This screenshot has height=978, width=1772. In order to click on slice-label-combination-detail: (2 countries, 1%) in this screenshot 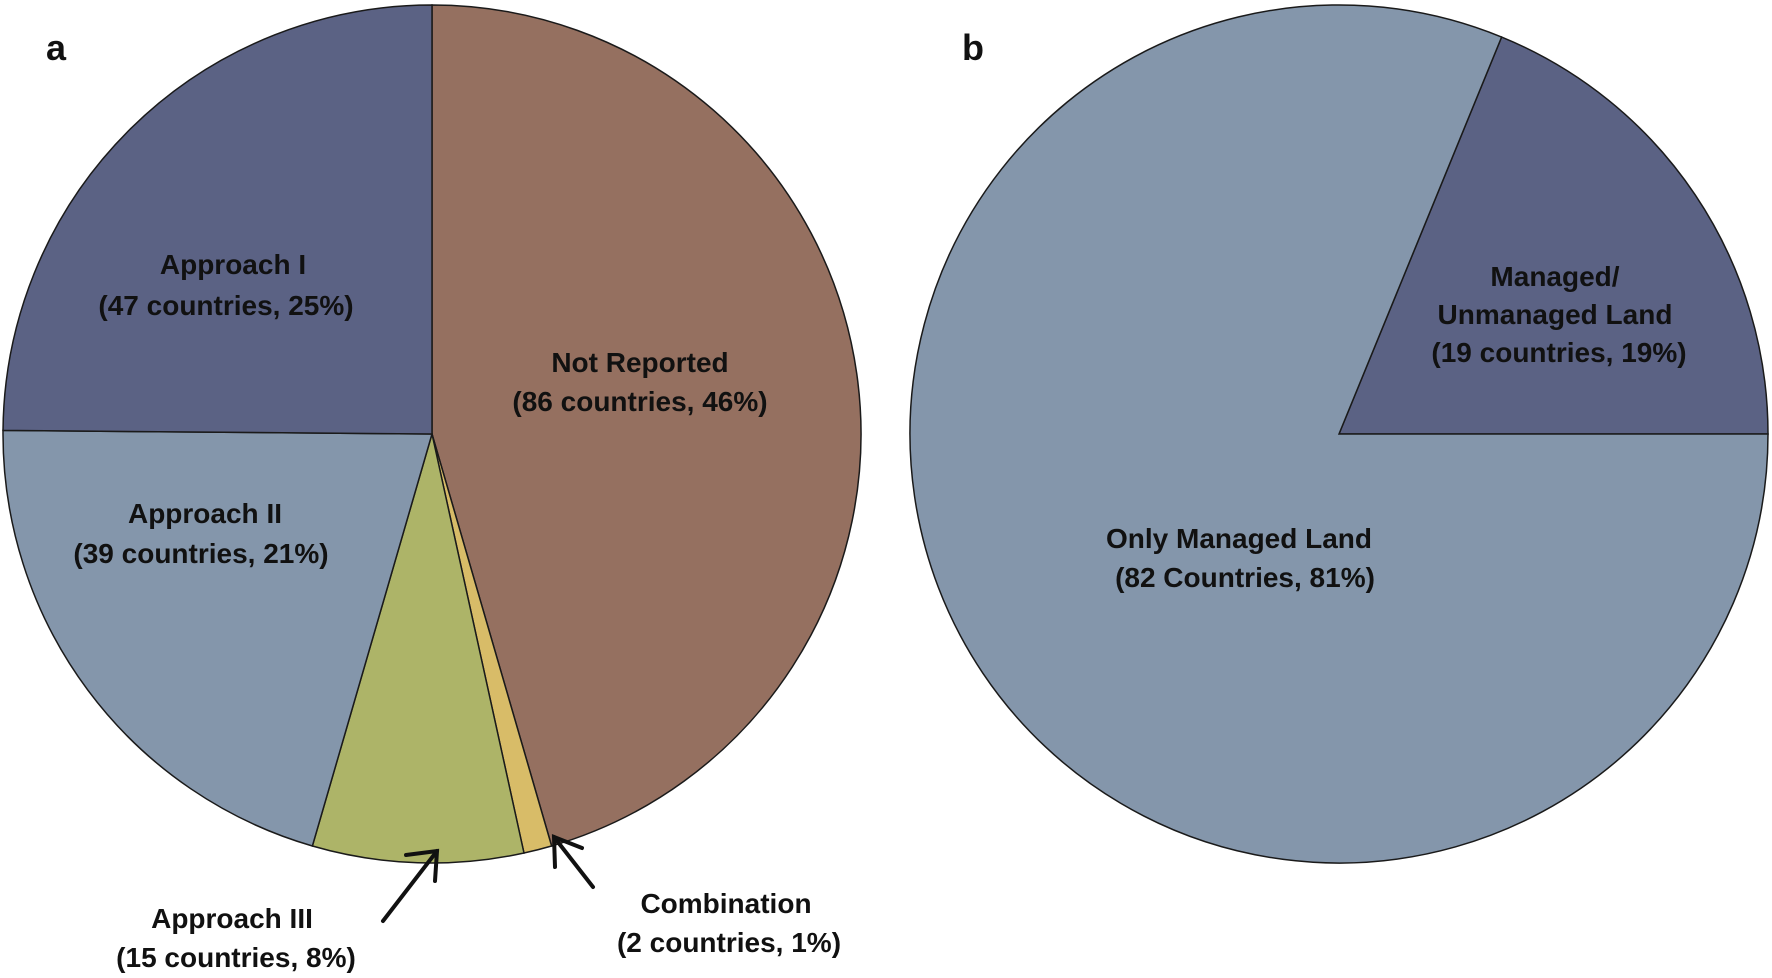, I will do `click(729, 942)`.